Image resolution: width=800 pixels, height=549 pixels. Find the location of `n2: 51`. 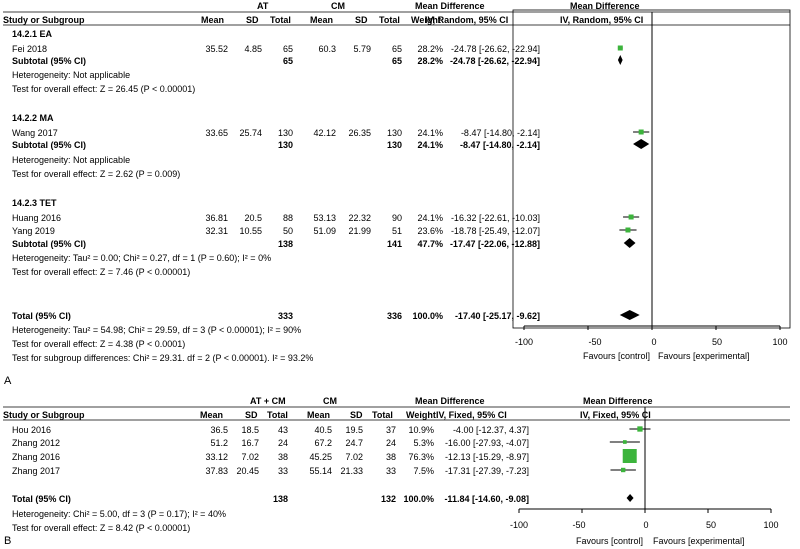

n2: 51 is located at coordinates (396, 231).